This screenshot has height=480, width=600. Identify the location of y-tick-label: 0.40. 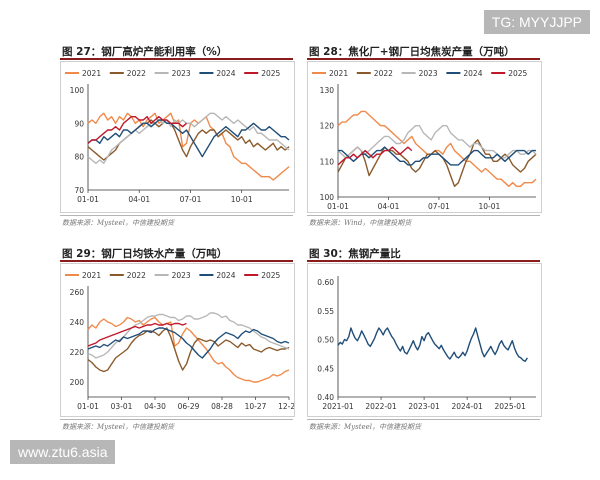
(325, 397).